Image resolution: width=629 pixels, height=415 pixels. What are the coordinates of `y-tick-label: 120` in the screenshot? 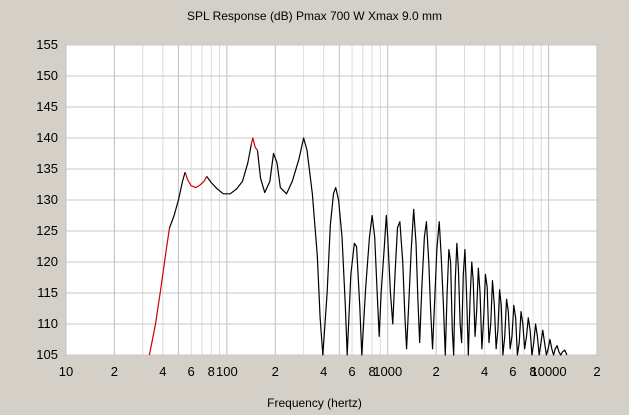 It's located at (47, 261).